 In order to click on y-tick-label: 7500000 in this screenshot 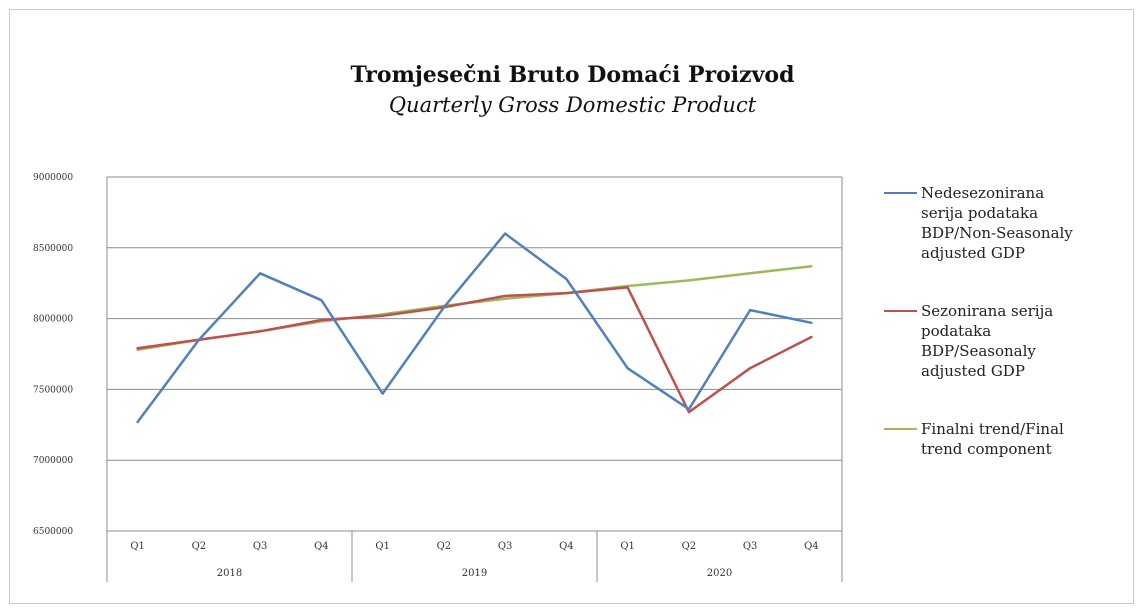, I will do `click(53, 390)`.